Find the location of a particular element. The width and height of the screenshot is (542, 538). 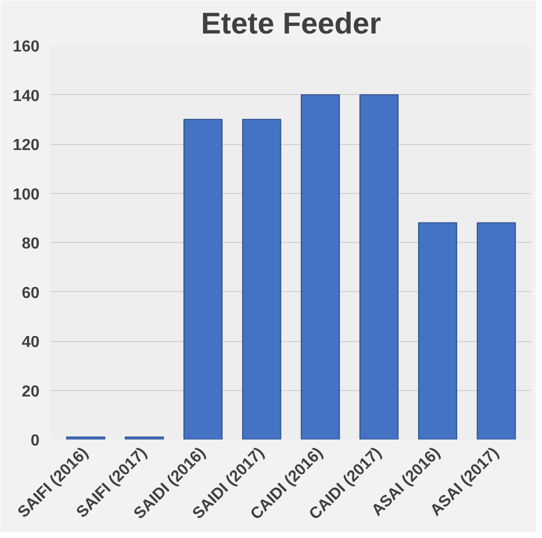

y-tick-label: 20 is located at coordinates (31, 391).